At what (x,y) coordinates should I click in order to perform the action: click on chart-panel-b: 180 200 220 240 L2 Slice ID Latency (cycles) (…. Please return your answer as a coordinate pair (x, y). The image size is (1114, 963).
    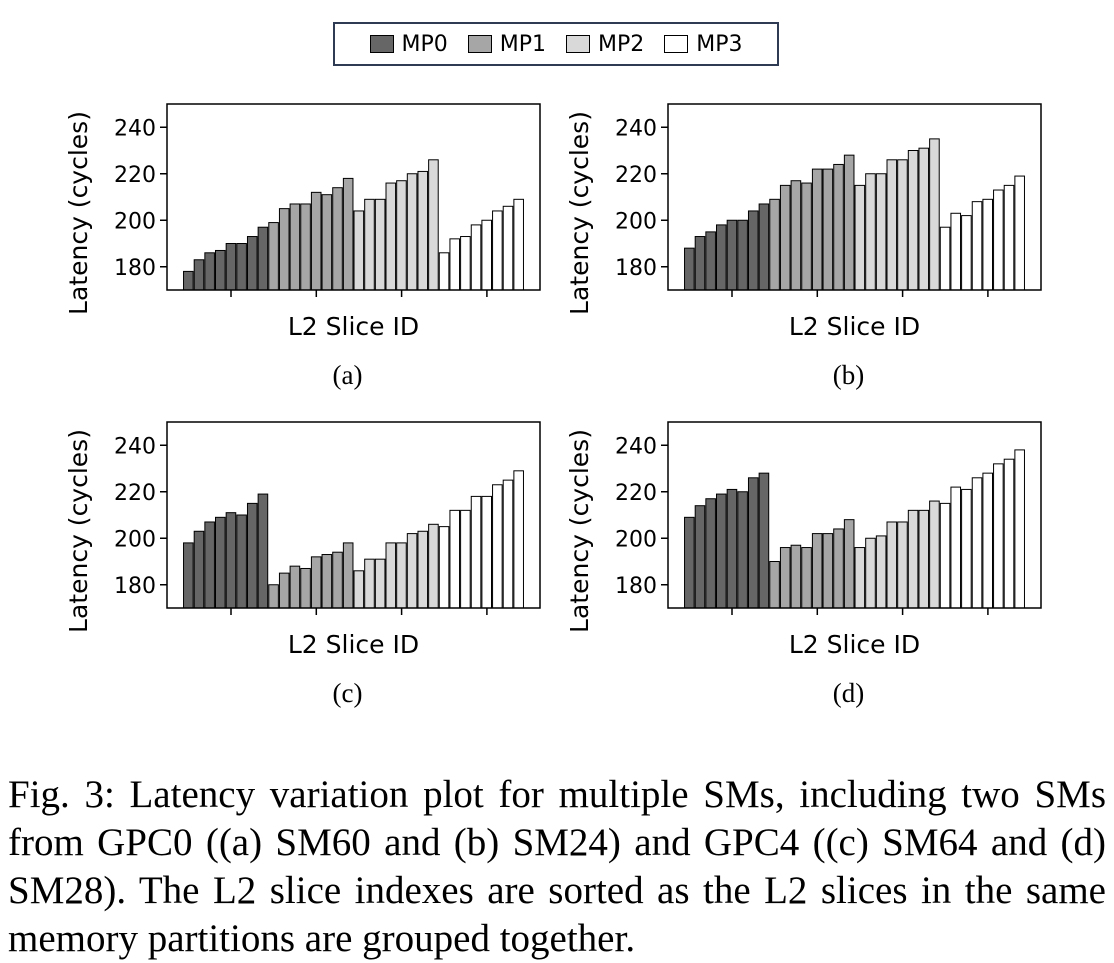
    Looking at the image, I should click on (803, 246).